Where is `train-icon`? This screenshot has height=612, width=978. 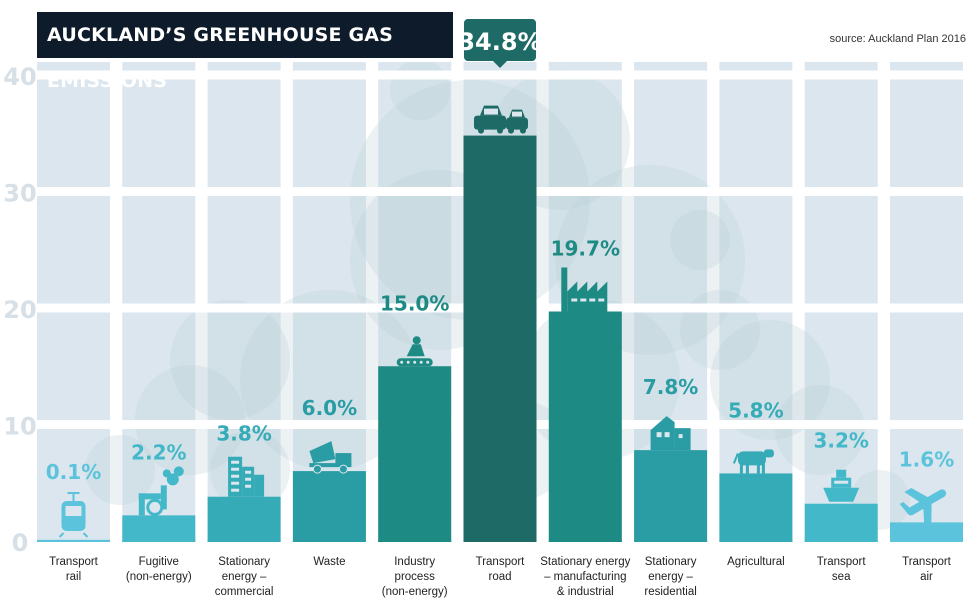
train-icon is located at coordinates (73, 515).